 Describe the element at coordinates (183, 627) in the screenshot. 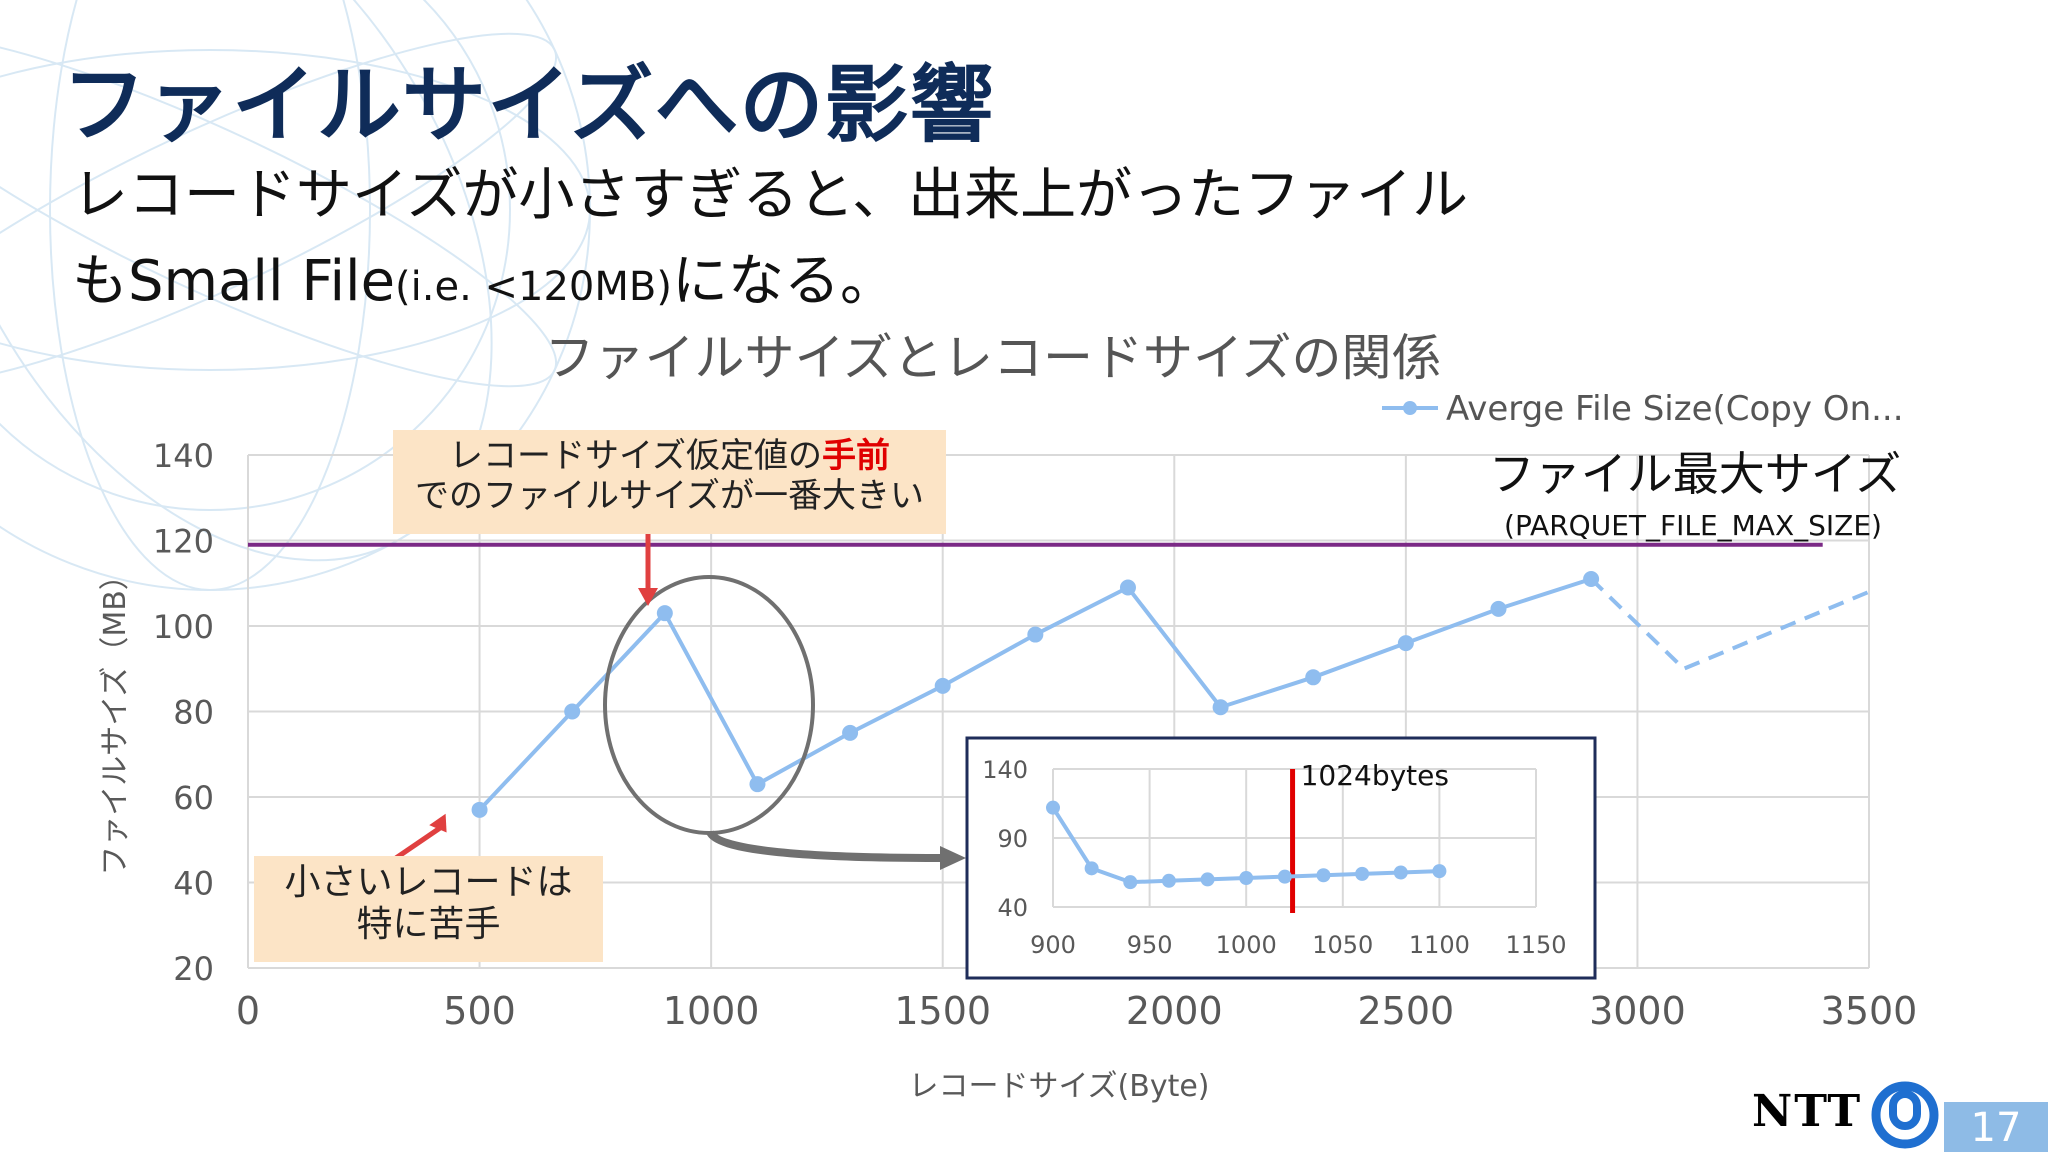

I see `y-tick-label: 100` at that location.